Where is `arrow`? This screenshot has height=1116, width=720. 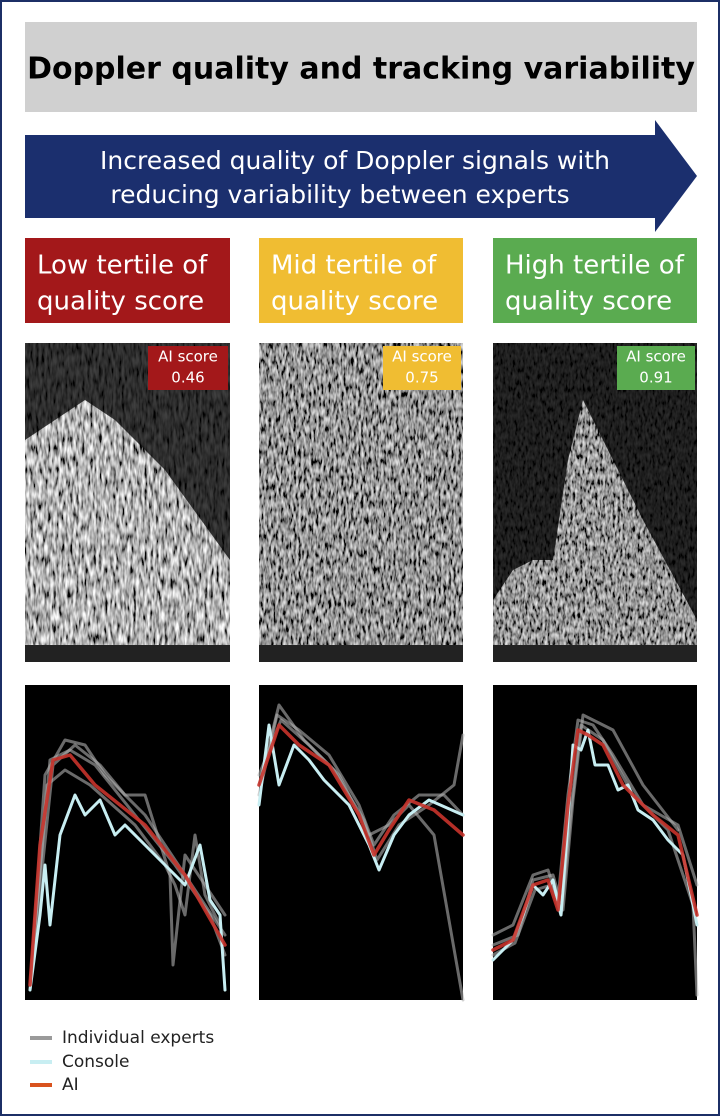 arrow is located at coordinates (361, 176).